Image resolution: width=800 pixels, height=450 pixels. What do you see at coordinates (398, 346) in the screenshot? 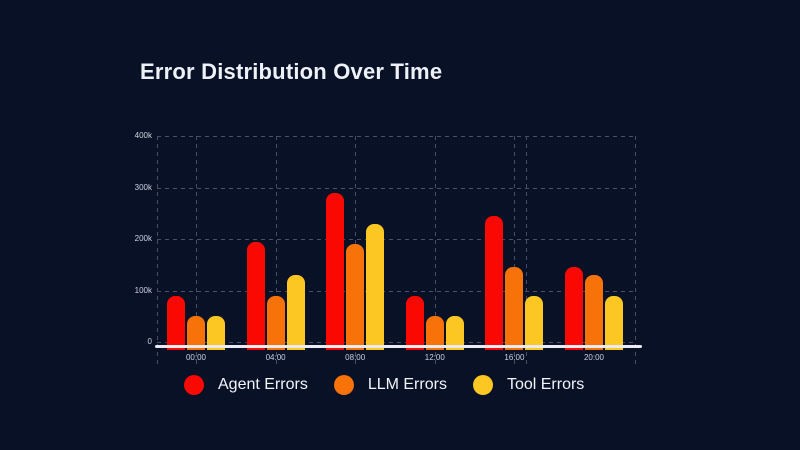
I see `x-axis-line` at bounding box center [398, 346].